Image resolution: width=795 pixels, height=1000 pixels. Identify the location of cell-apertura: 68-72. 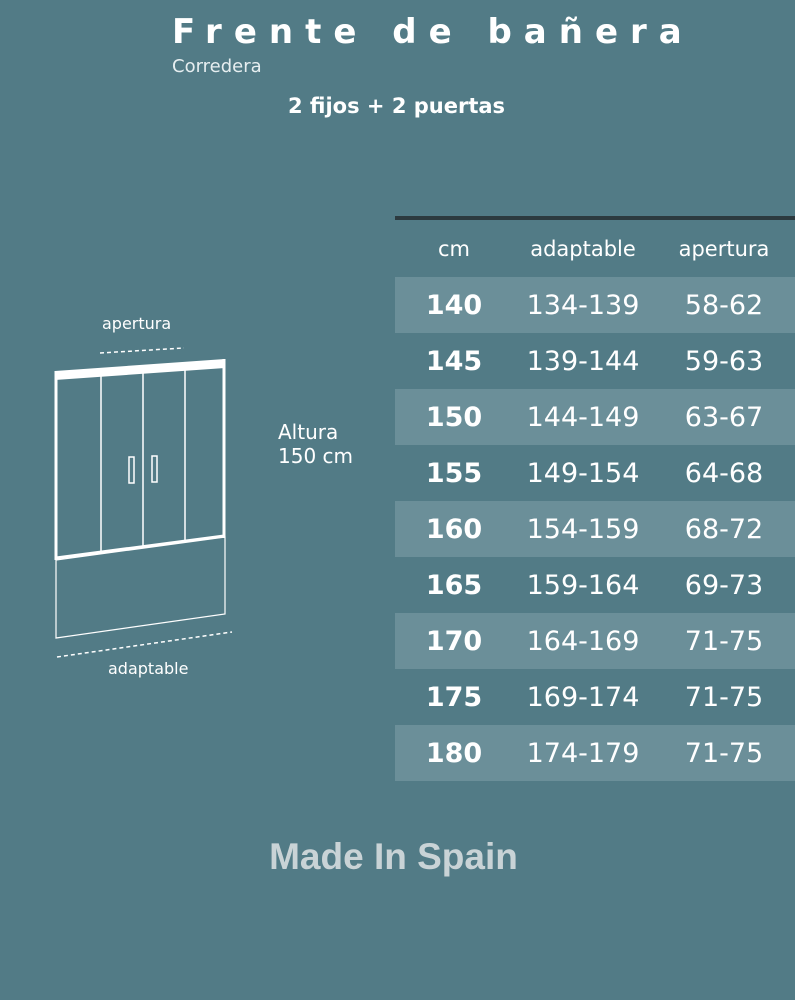
(724, 529).